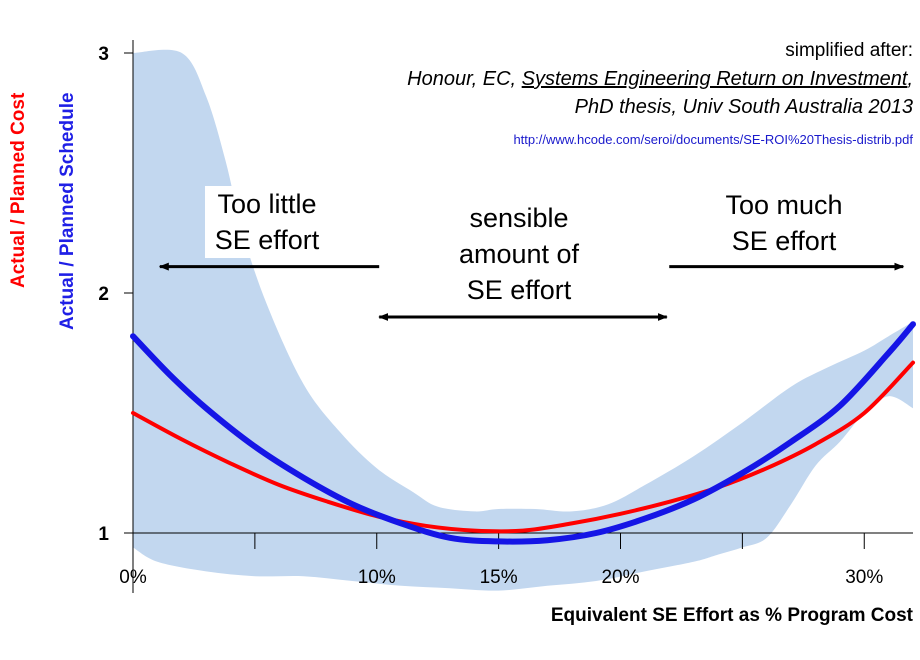 The height and width of the screenshot is (660, 920). What do you see at coordinates (377, 577) in the screenshot?
I see `x-tick-label-2: 10%` at bounding box center [377, 577].